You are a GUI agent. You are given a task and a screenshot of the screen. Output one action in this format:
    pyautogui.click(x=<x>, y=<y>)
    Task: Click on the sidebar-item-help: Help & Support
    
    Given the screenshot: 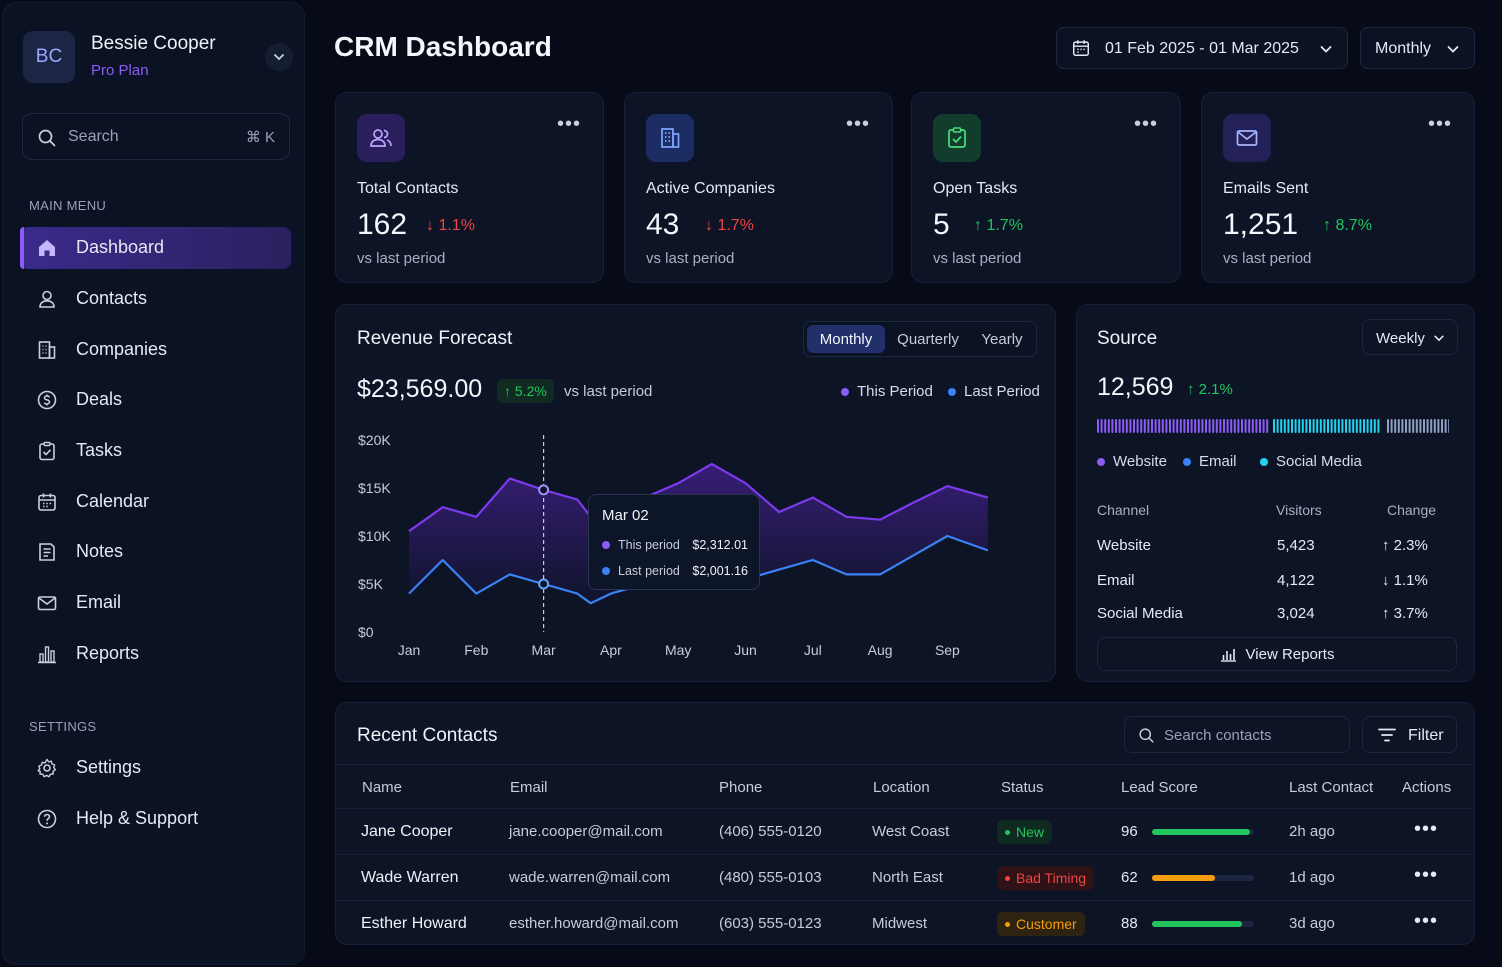 What is the action you would take?
    pyautogui.click(x=155, y=819)
    